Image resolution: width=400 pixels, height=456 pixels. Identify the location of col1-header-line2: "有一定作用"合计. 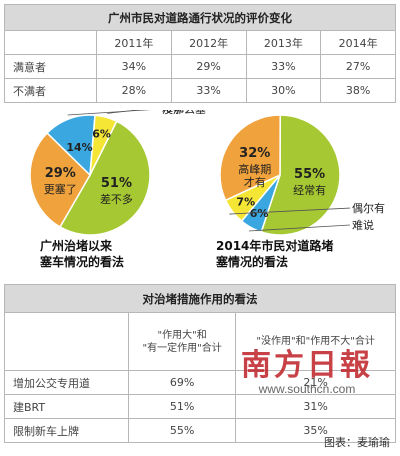
(182, 348).